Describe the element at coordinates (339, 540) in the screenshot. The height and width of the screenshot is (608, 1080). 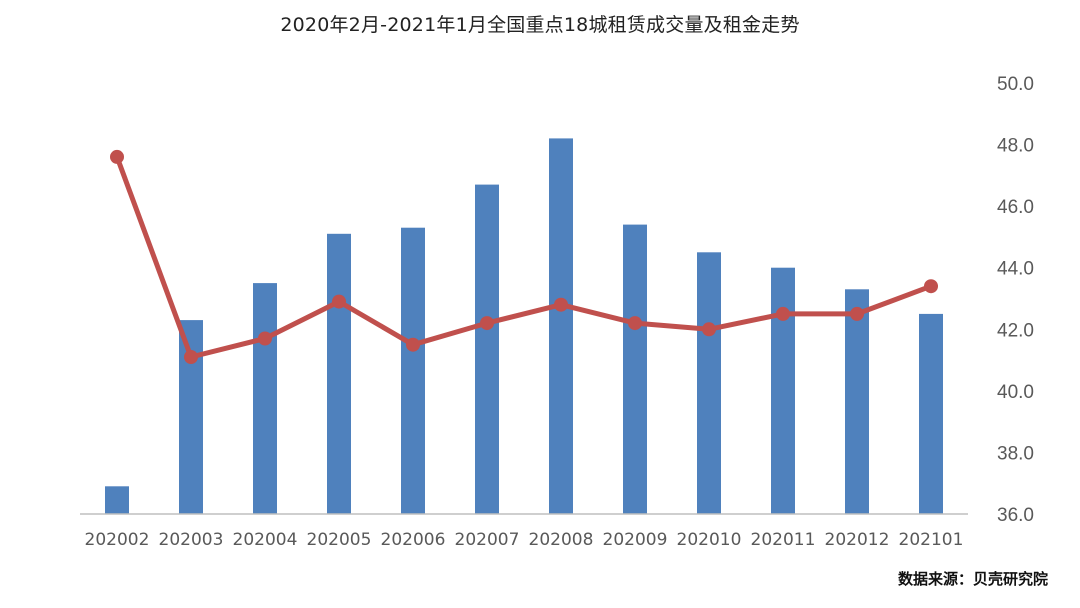
I see `x-tick-label: 202005` at that location.